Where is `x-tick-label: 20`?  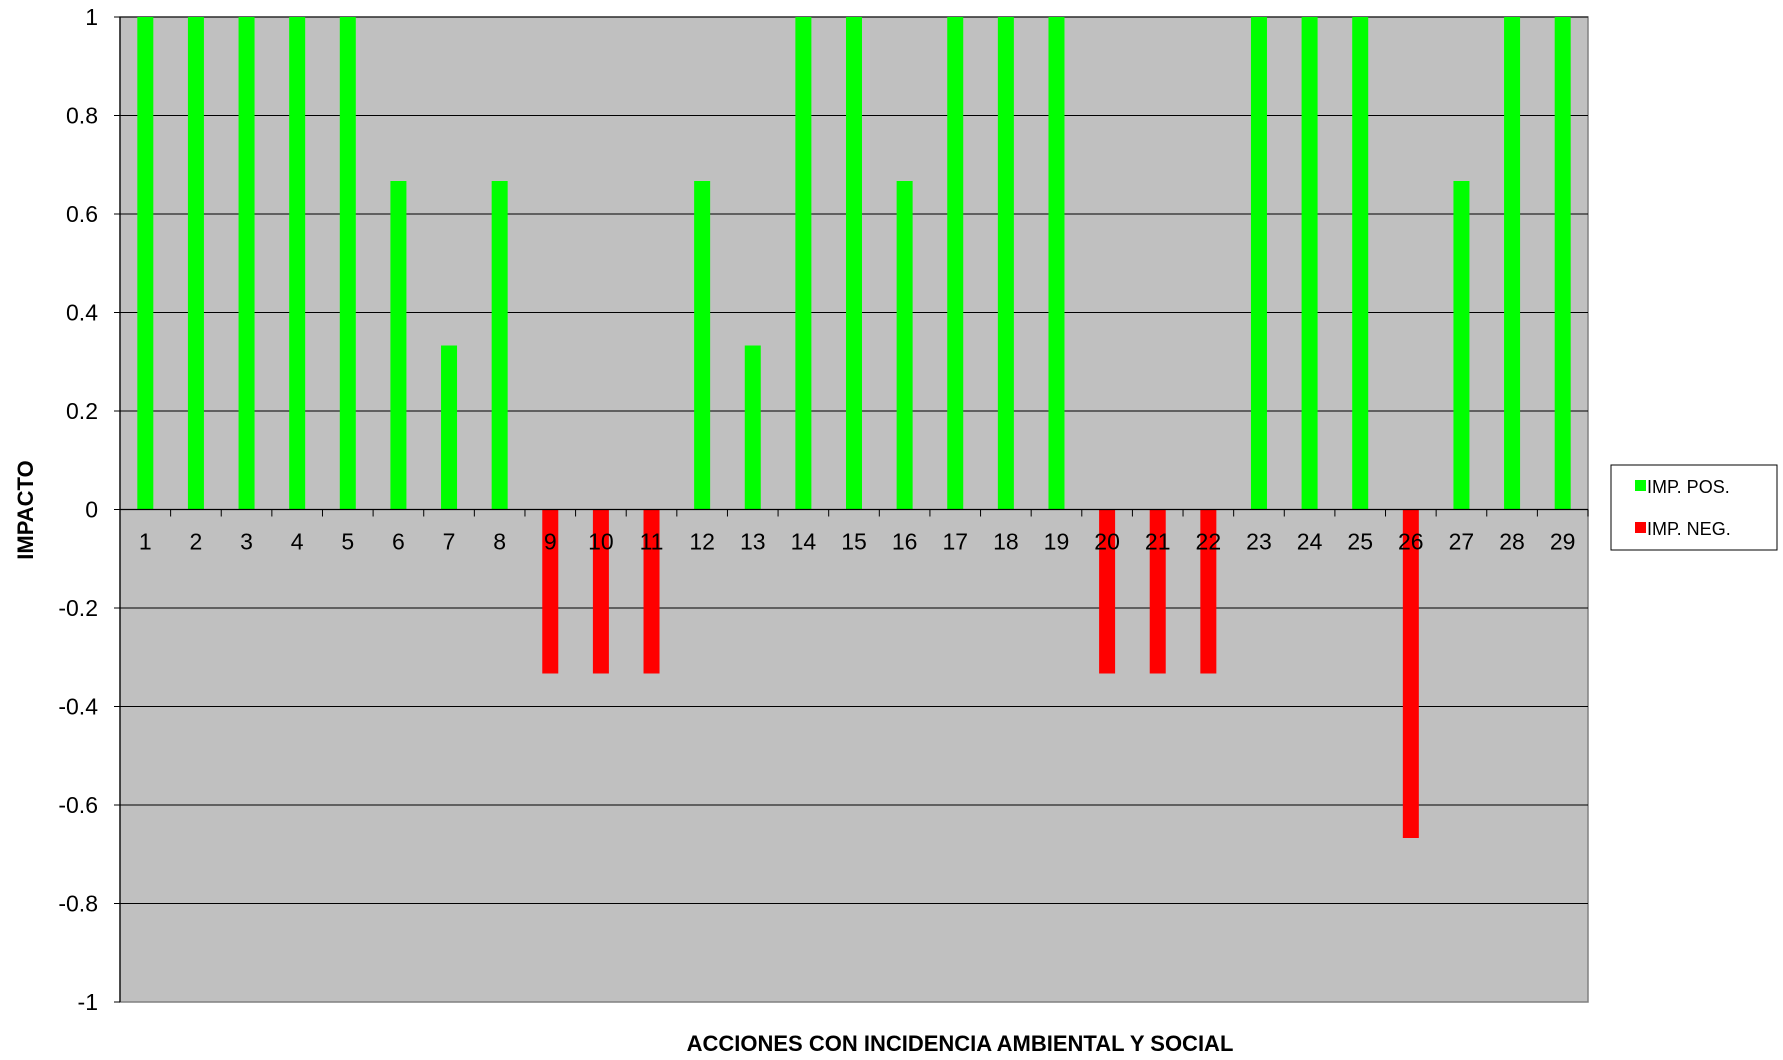
x-tick-label: 20 is located at coordinates (1107, 542).